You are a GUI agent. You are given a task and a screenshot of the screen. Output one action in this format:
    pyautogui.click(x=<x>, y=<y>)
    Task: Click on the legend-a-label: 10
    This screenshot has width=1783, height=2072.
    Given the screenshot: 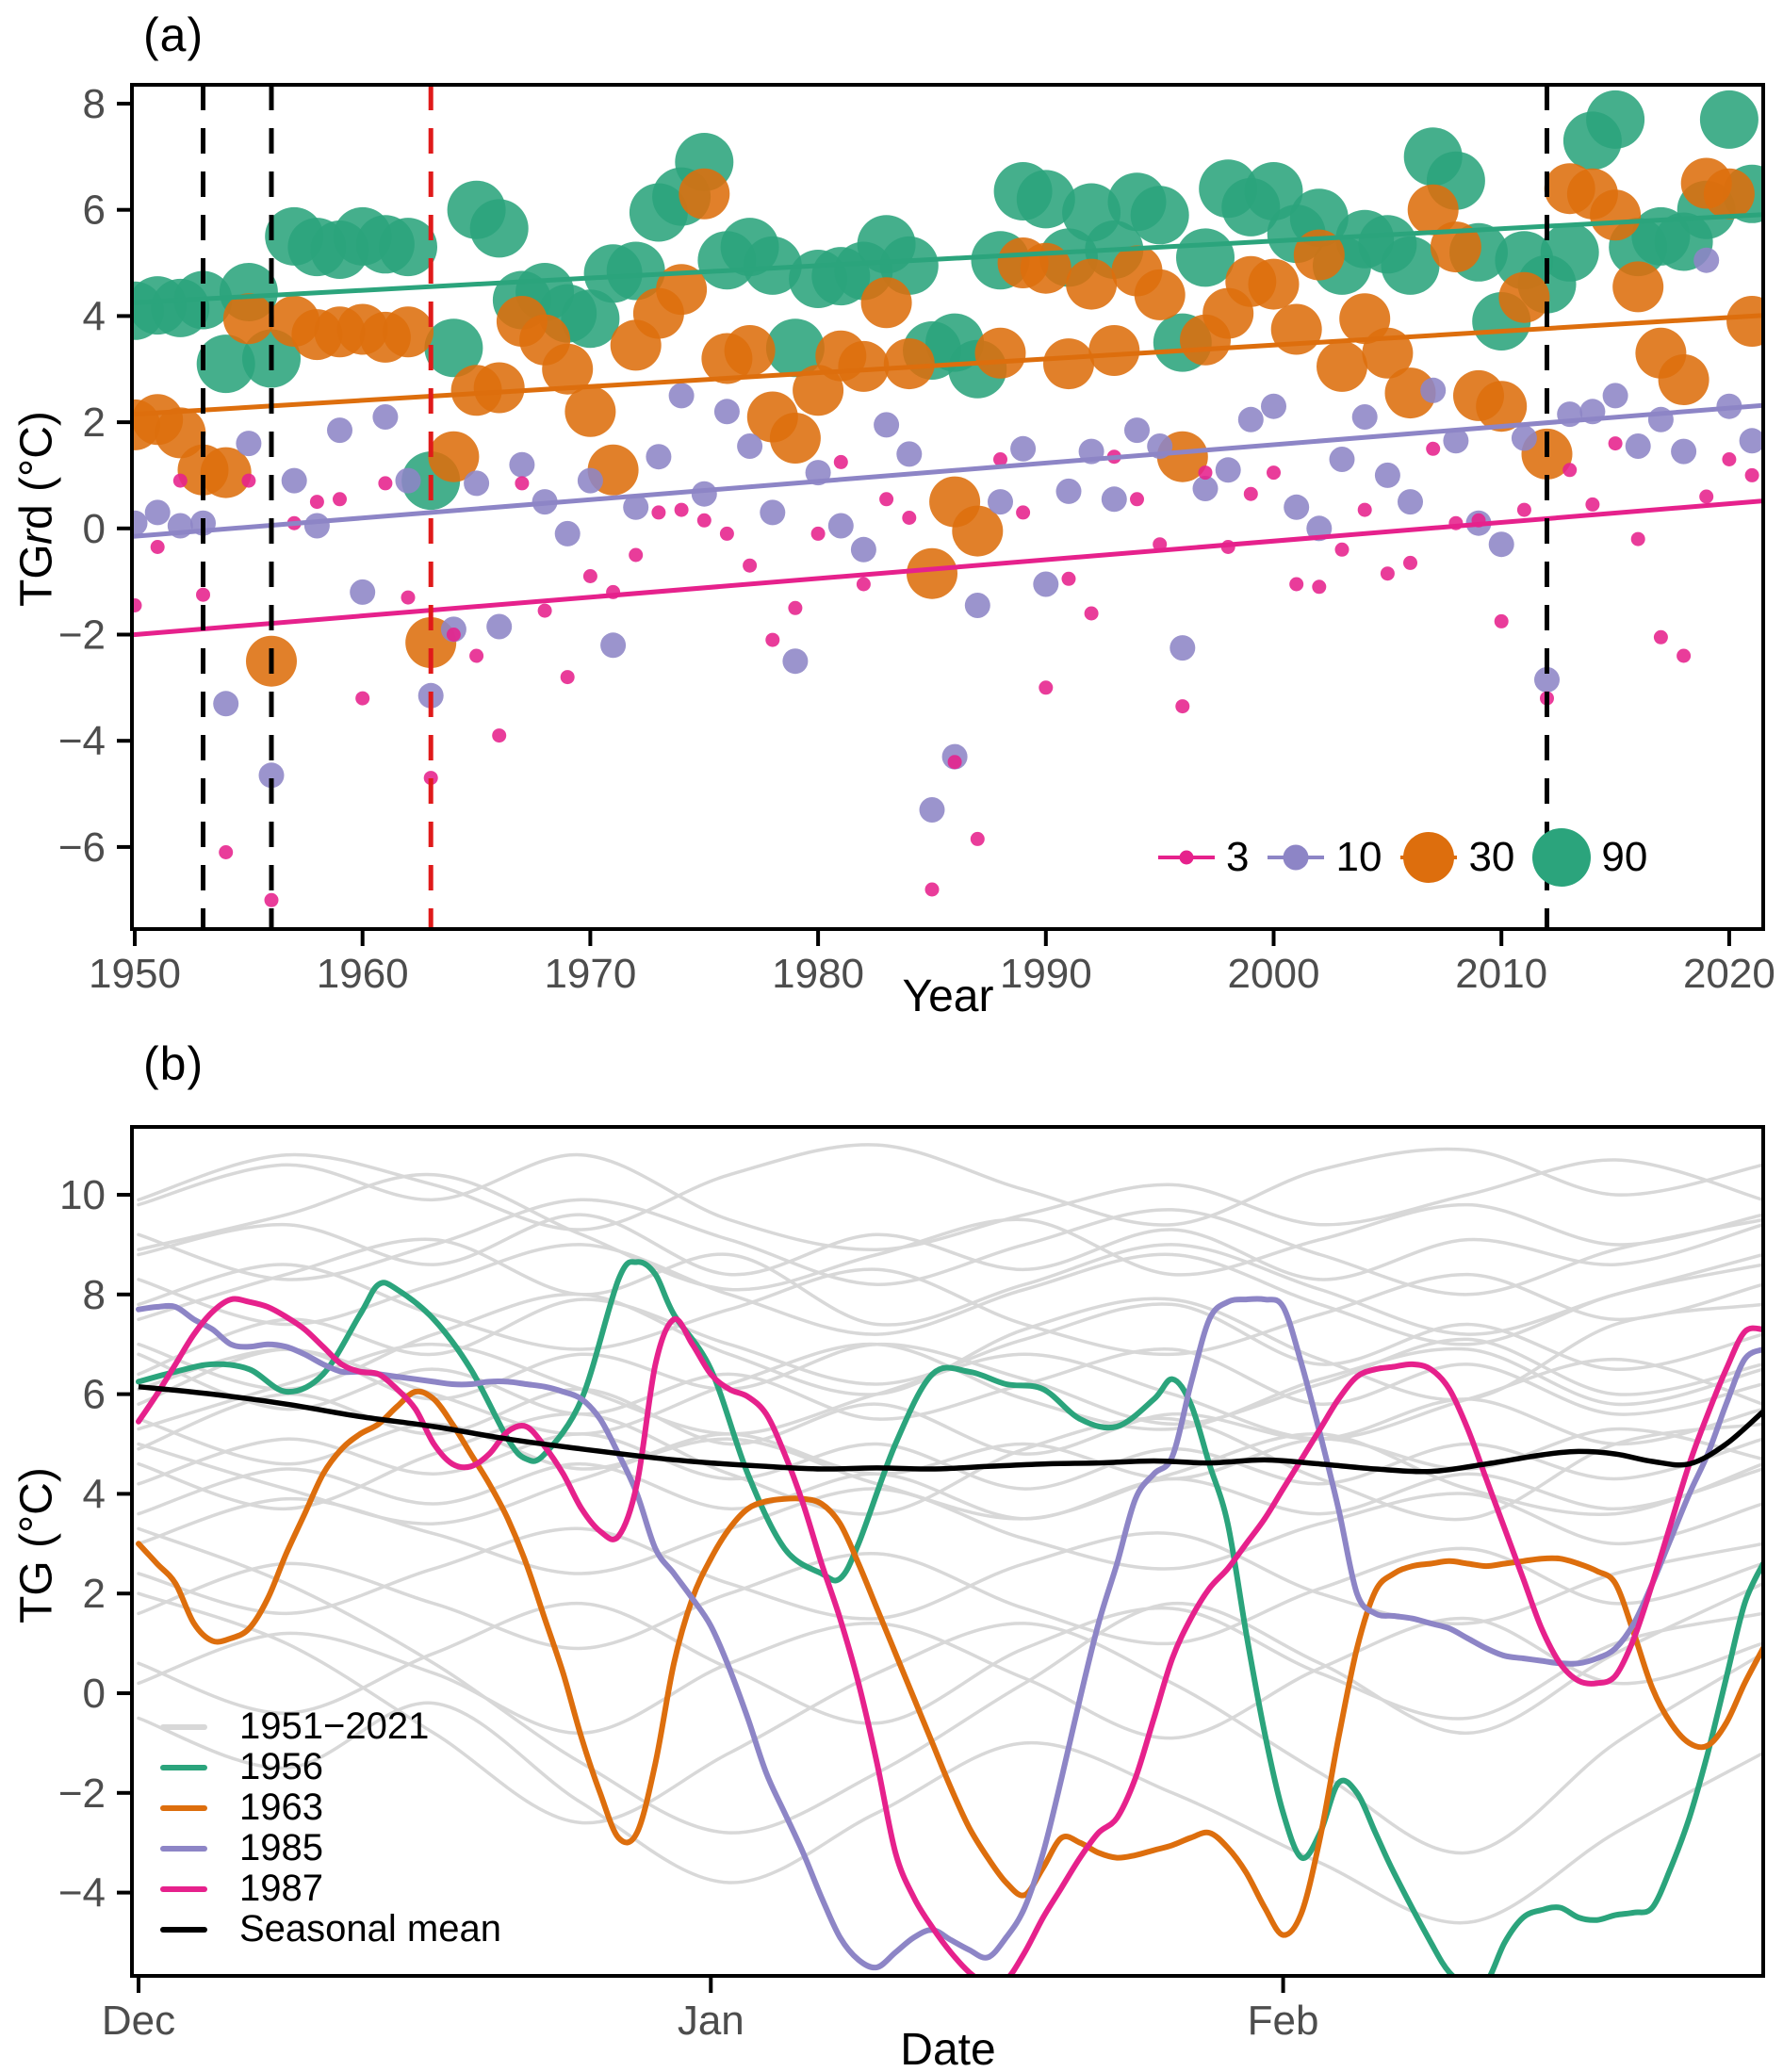 What is the action you would take?
    pyautogui.click(x=1358, y=857)
    